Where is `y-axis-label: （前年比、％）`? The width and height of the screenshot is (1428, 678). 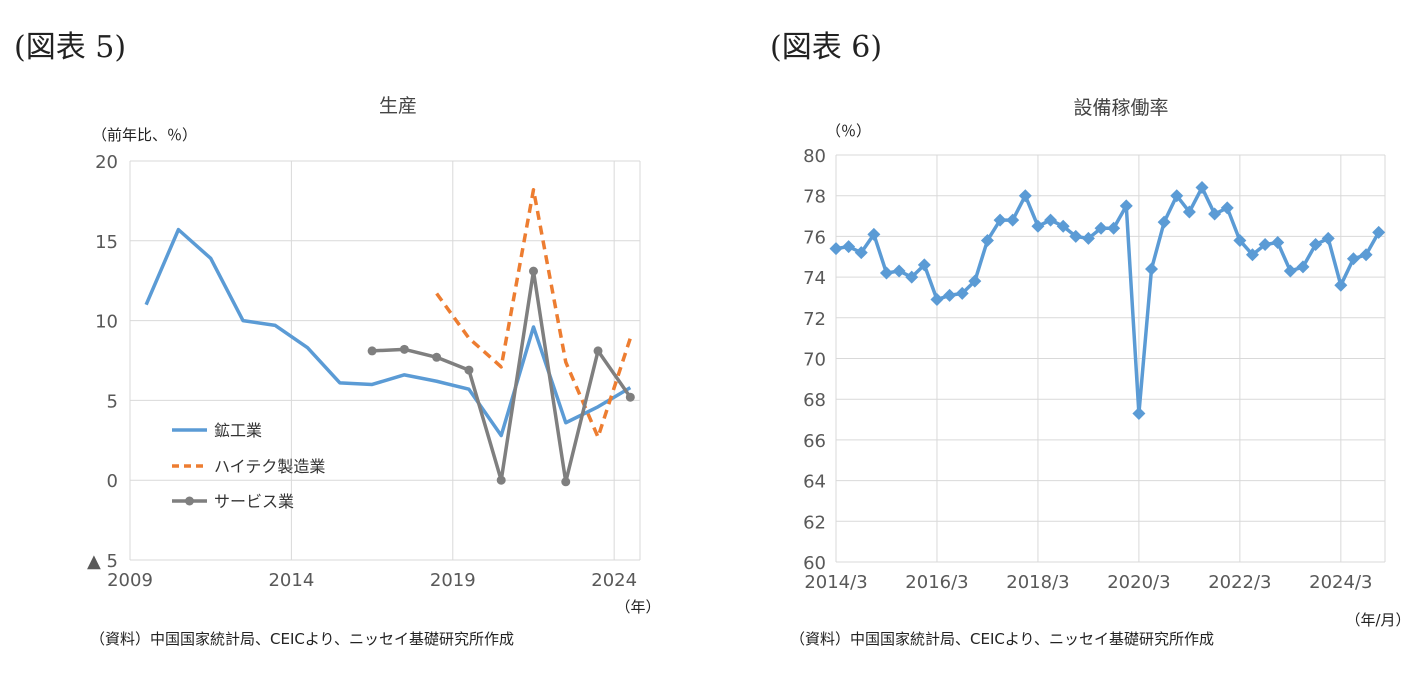
y-axis-label: （前年比、％） is located at coordinates (144, 135).